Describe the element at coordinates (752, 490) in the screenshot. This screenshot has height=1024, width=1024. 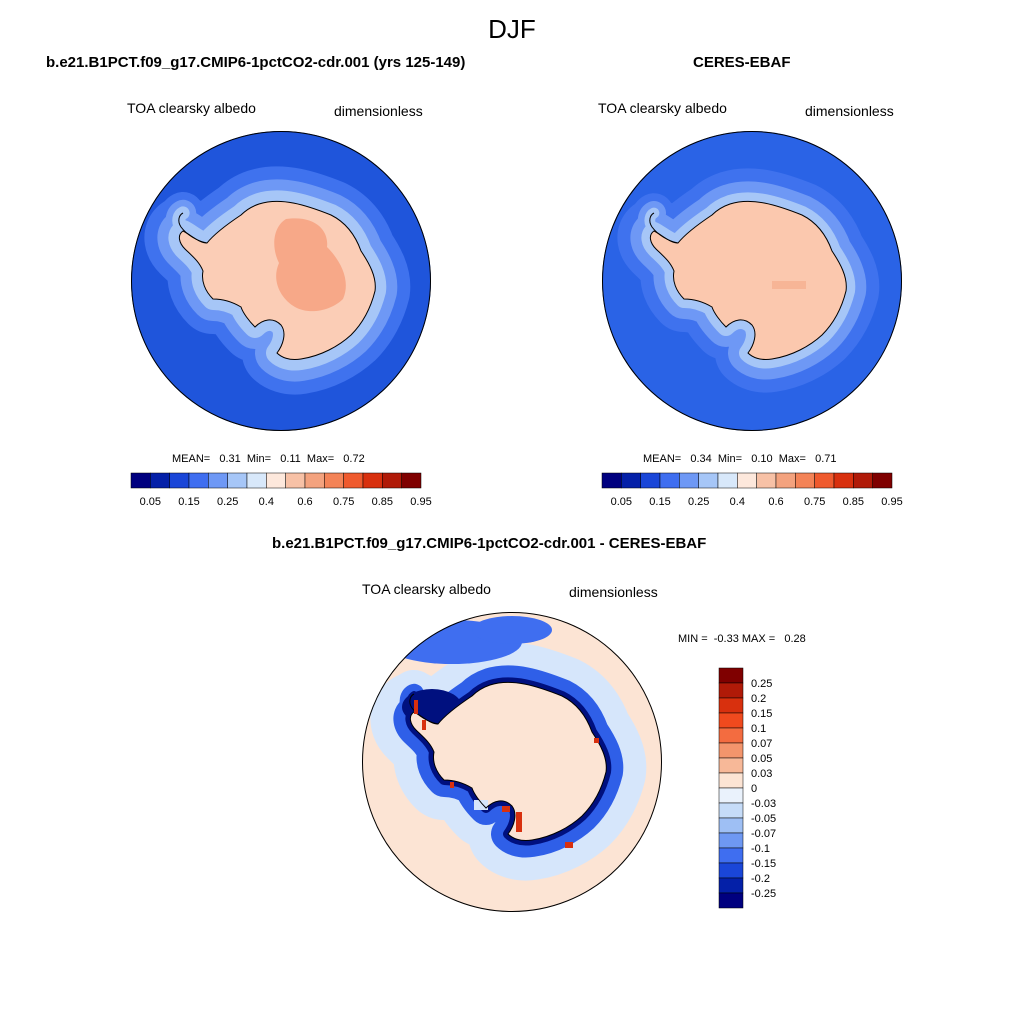
I see `colorbar-obs: 0.05 0.15 0.25 0.4 0.6 0.75 0.85 0.95` at that location.